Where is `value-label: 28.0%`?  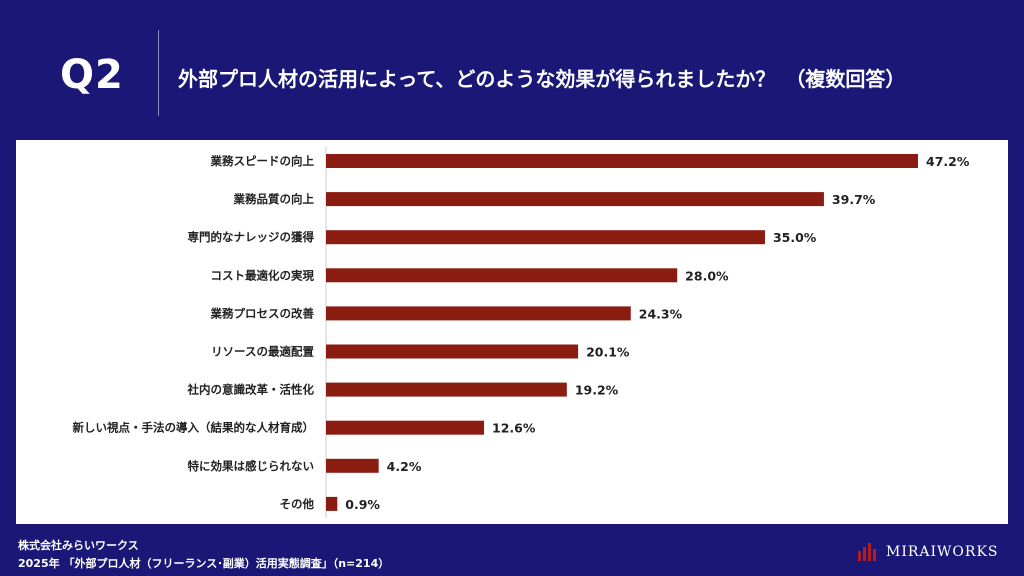
value-label: 28.0% is located at coordinates (707, 275).